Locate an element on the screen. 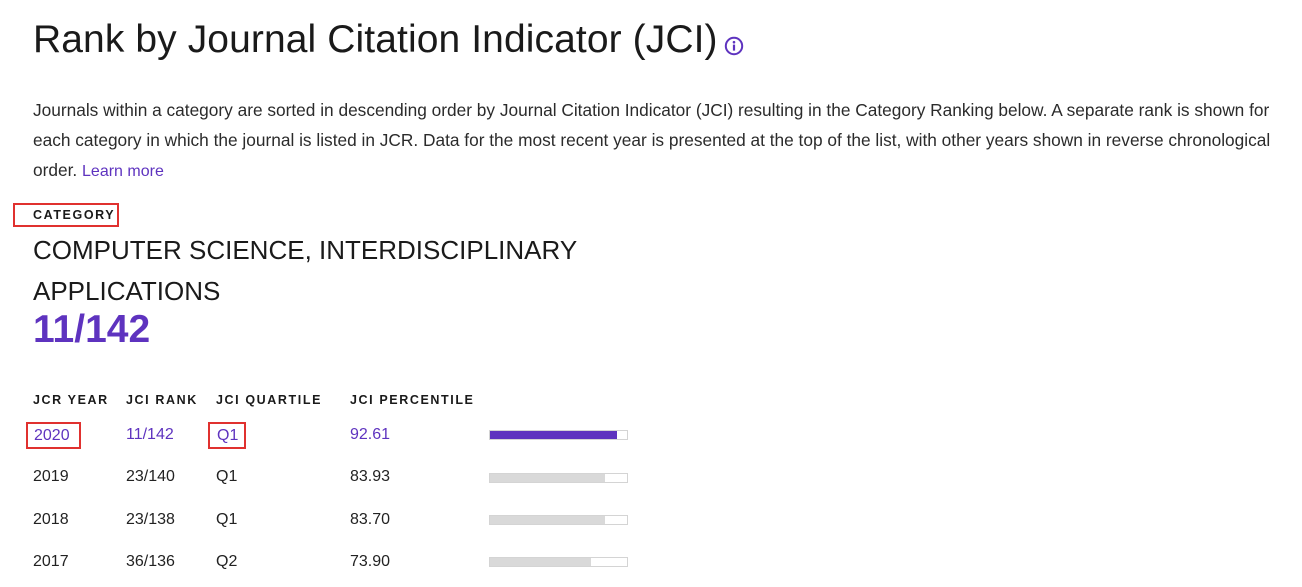 This screenshot has width=1302, height=587. rank-cell: 36/136 is located at coordinates (150, 561).